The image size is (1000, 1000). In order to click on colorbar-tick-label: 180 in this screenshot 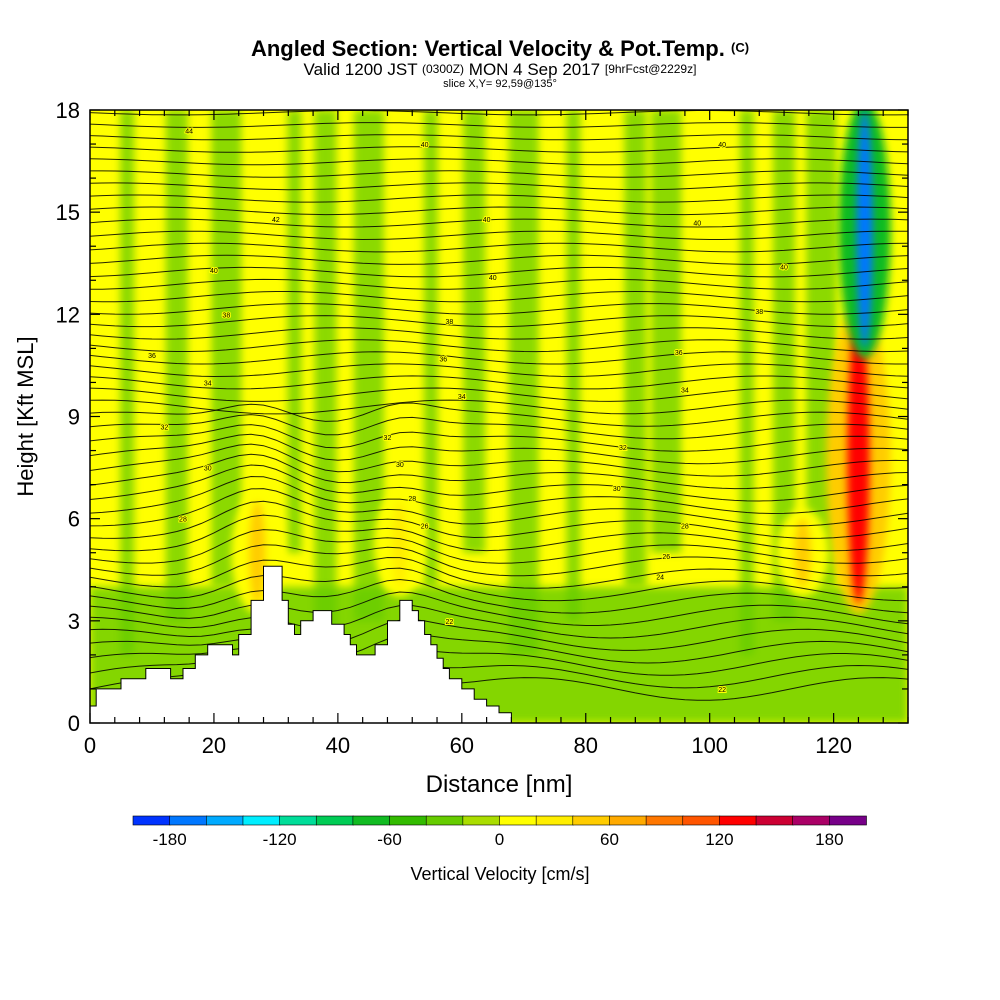, I will do `click(829, 839)`.